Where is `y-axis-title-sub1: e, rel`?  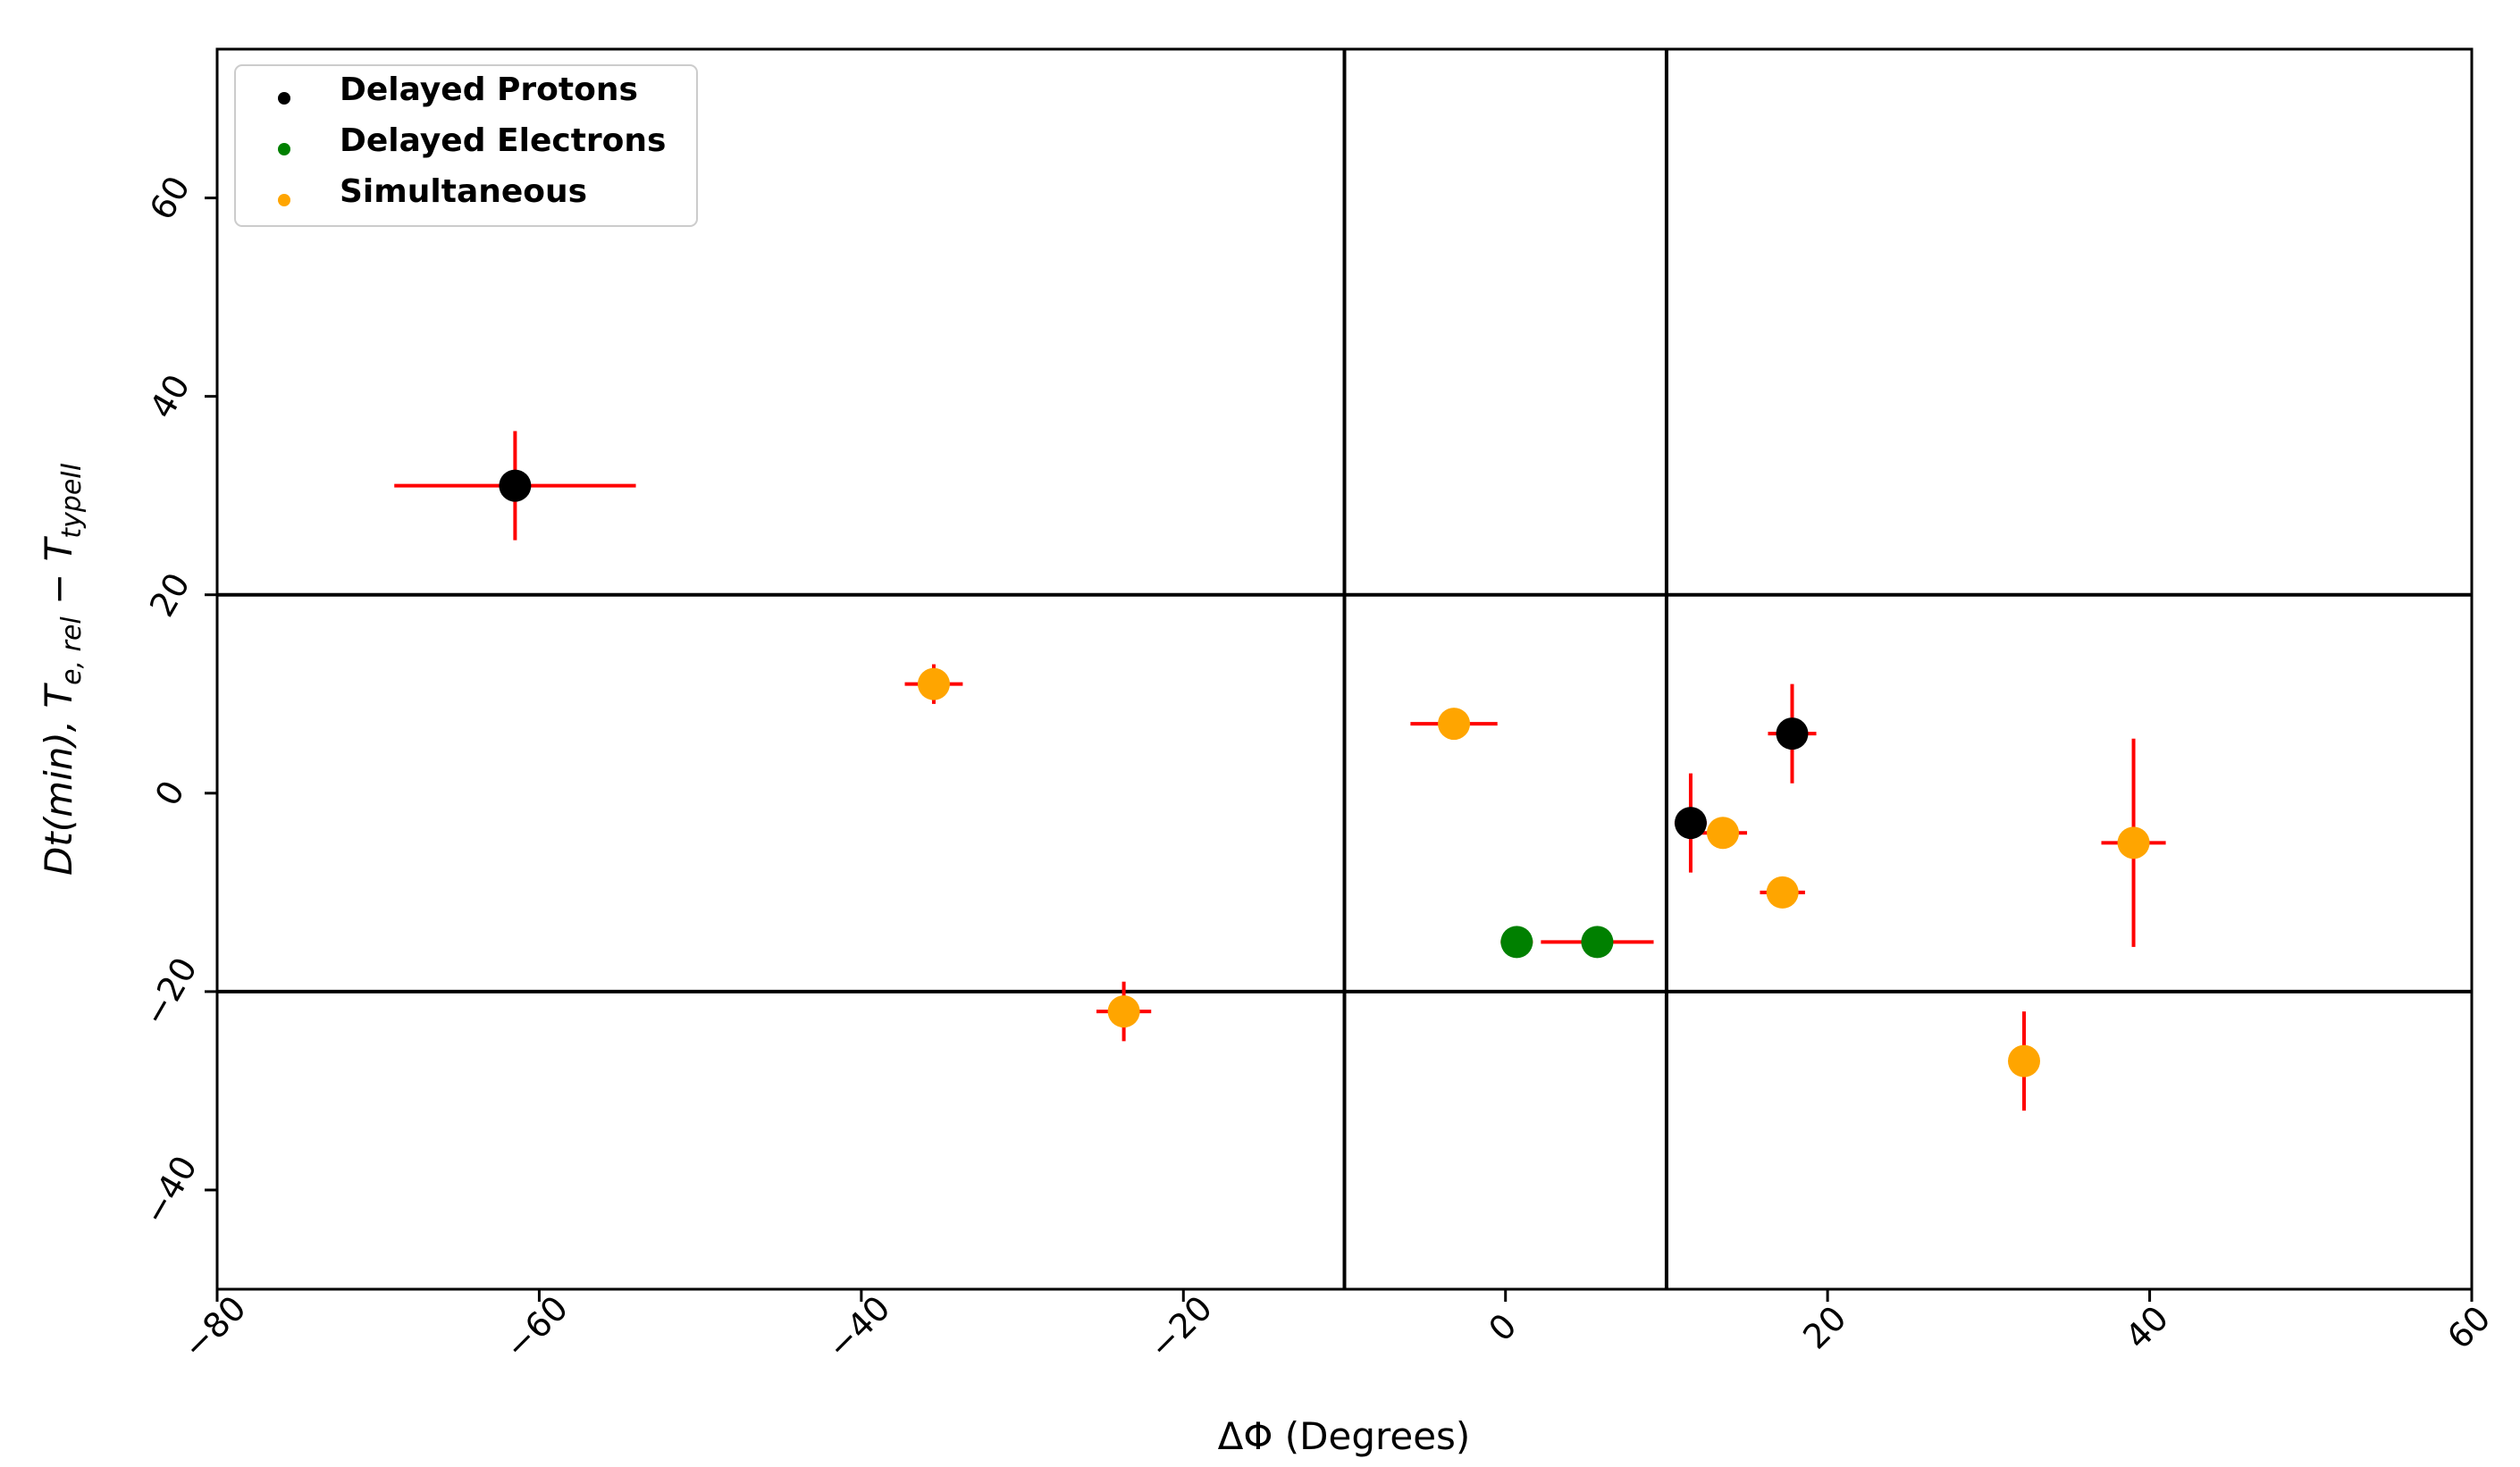
y-axis-title-sub1: e, rel is located at coordinates (72, 651).